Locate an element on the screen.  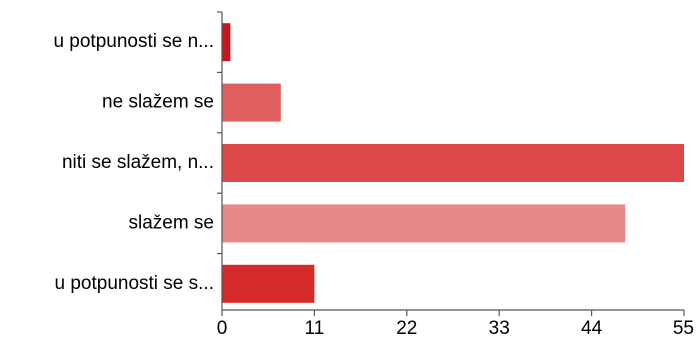
x-tick-label-44: 44 is located at coordinates (592, 328).